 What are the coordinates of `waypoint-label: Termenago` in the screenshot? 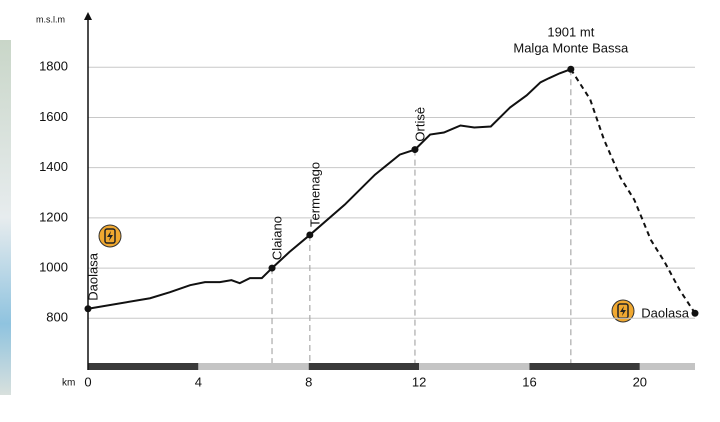 It's located at (314, 194).